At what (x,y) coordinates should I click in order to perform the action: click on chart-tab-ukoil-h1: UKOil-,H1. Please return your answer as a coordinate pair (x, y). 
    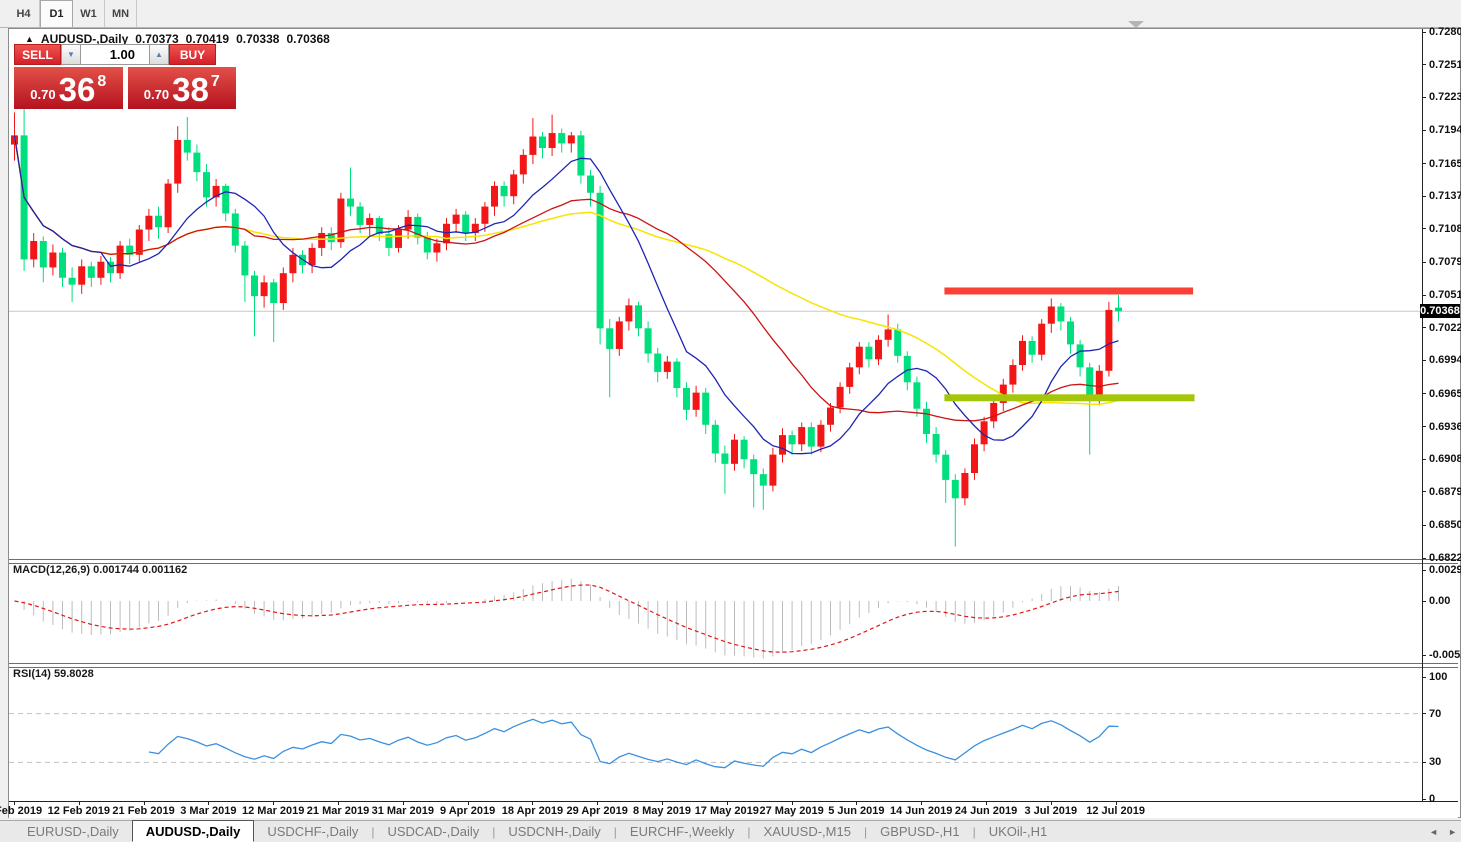
    Looking at the image, I should click on (1018, 831).